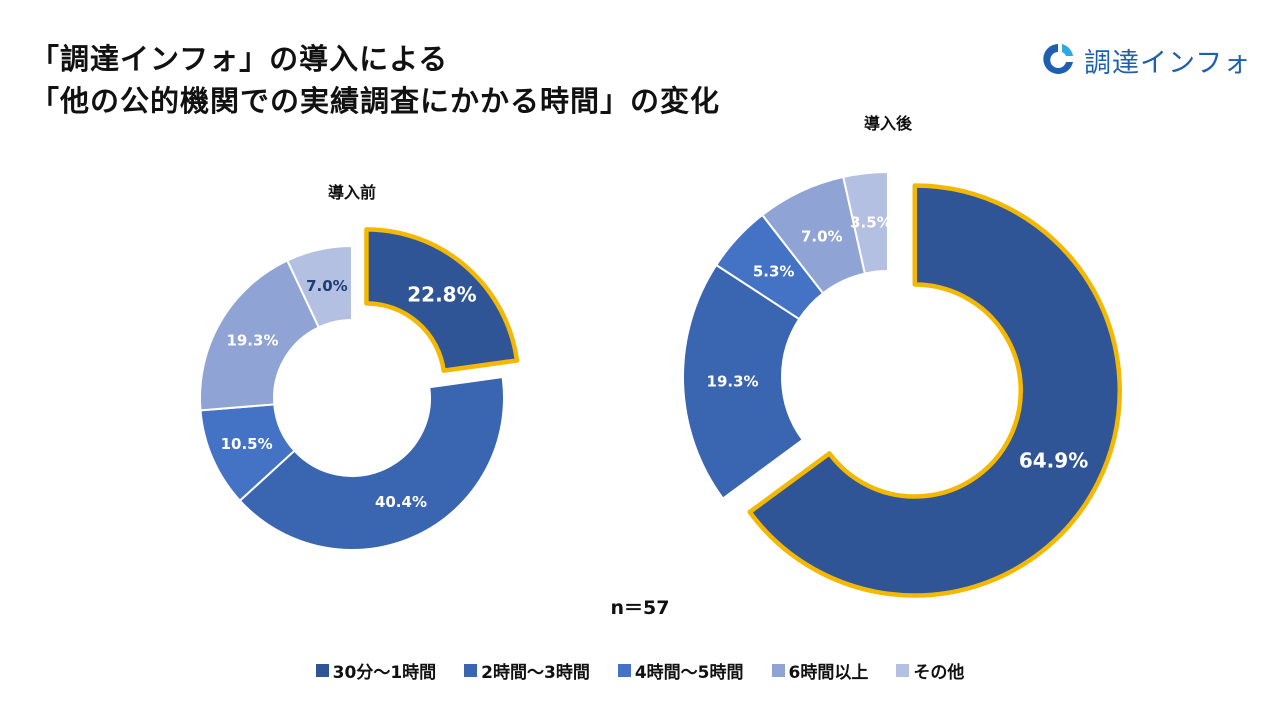 This screenshot has width=1280, height=720. I want to click on legend-item: その他, so click(930, 670).